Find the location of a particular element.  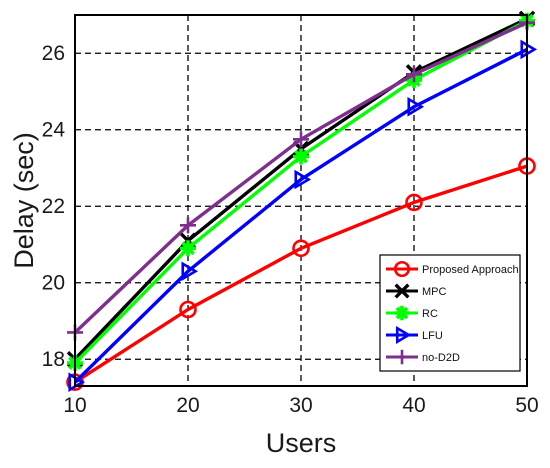

y-tick-labels: 18 20 22 24 26 is located at coordinates (54, 206).